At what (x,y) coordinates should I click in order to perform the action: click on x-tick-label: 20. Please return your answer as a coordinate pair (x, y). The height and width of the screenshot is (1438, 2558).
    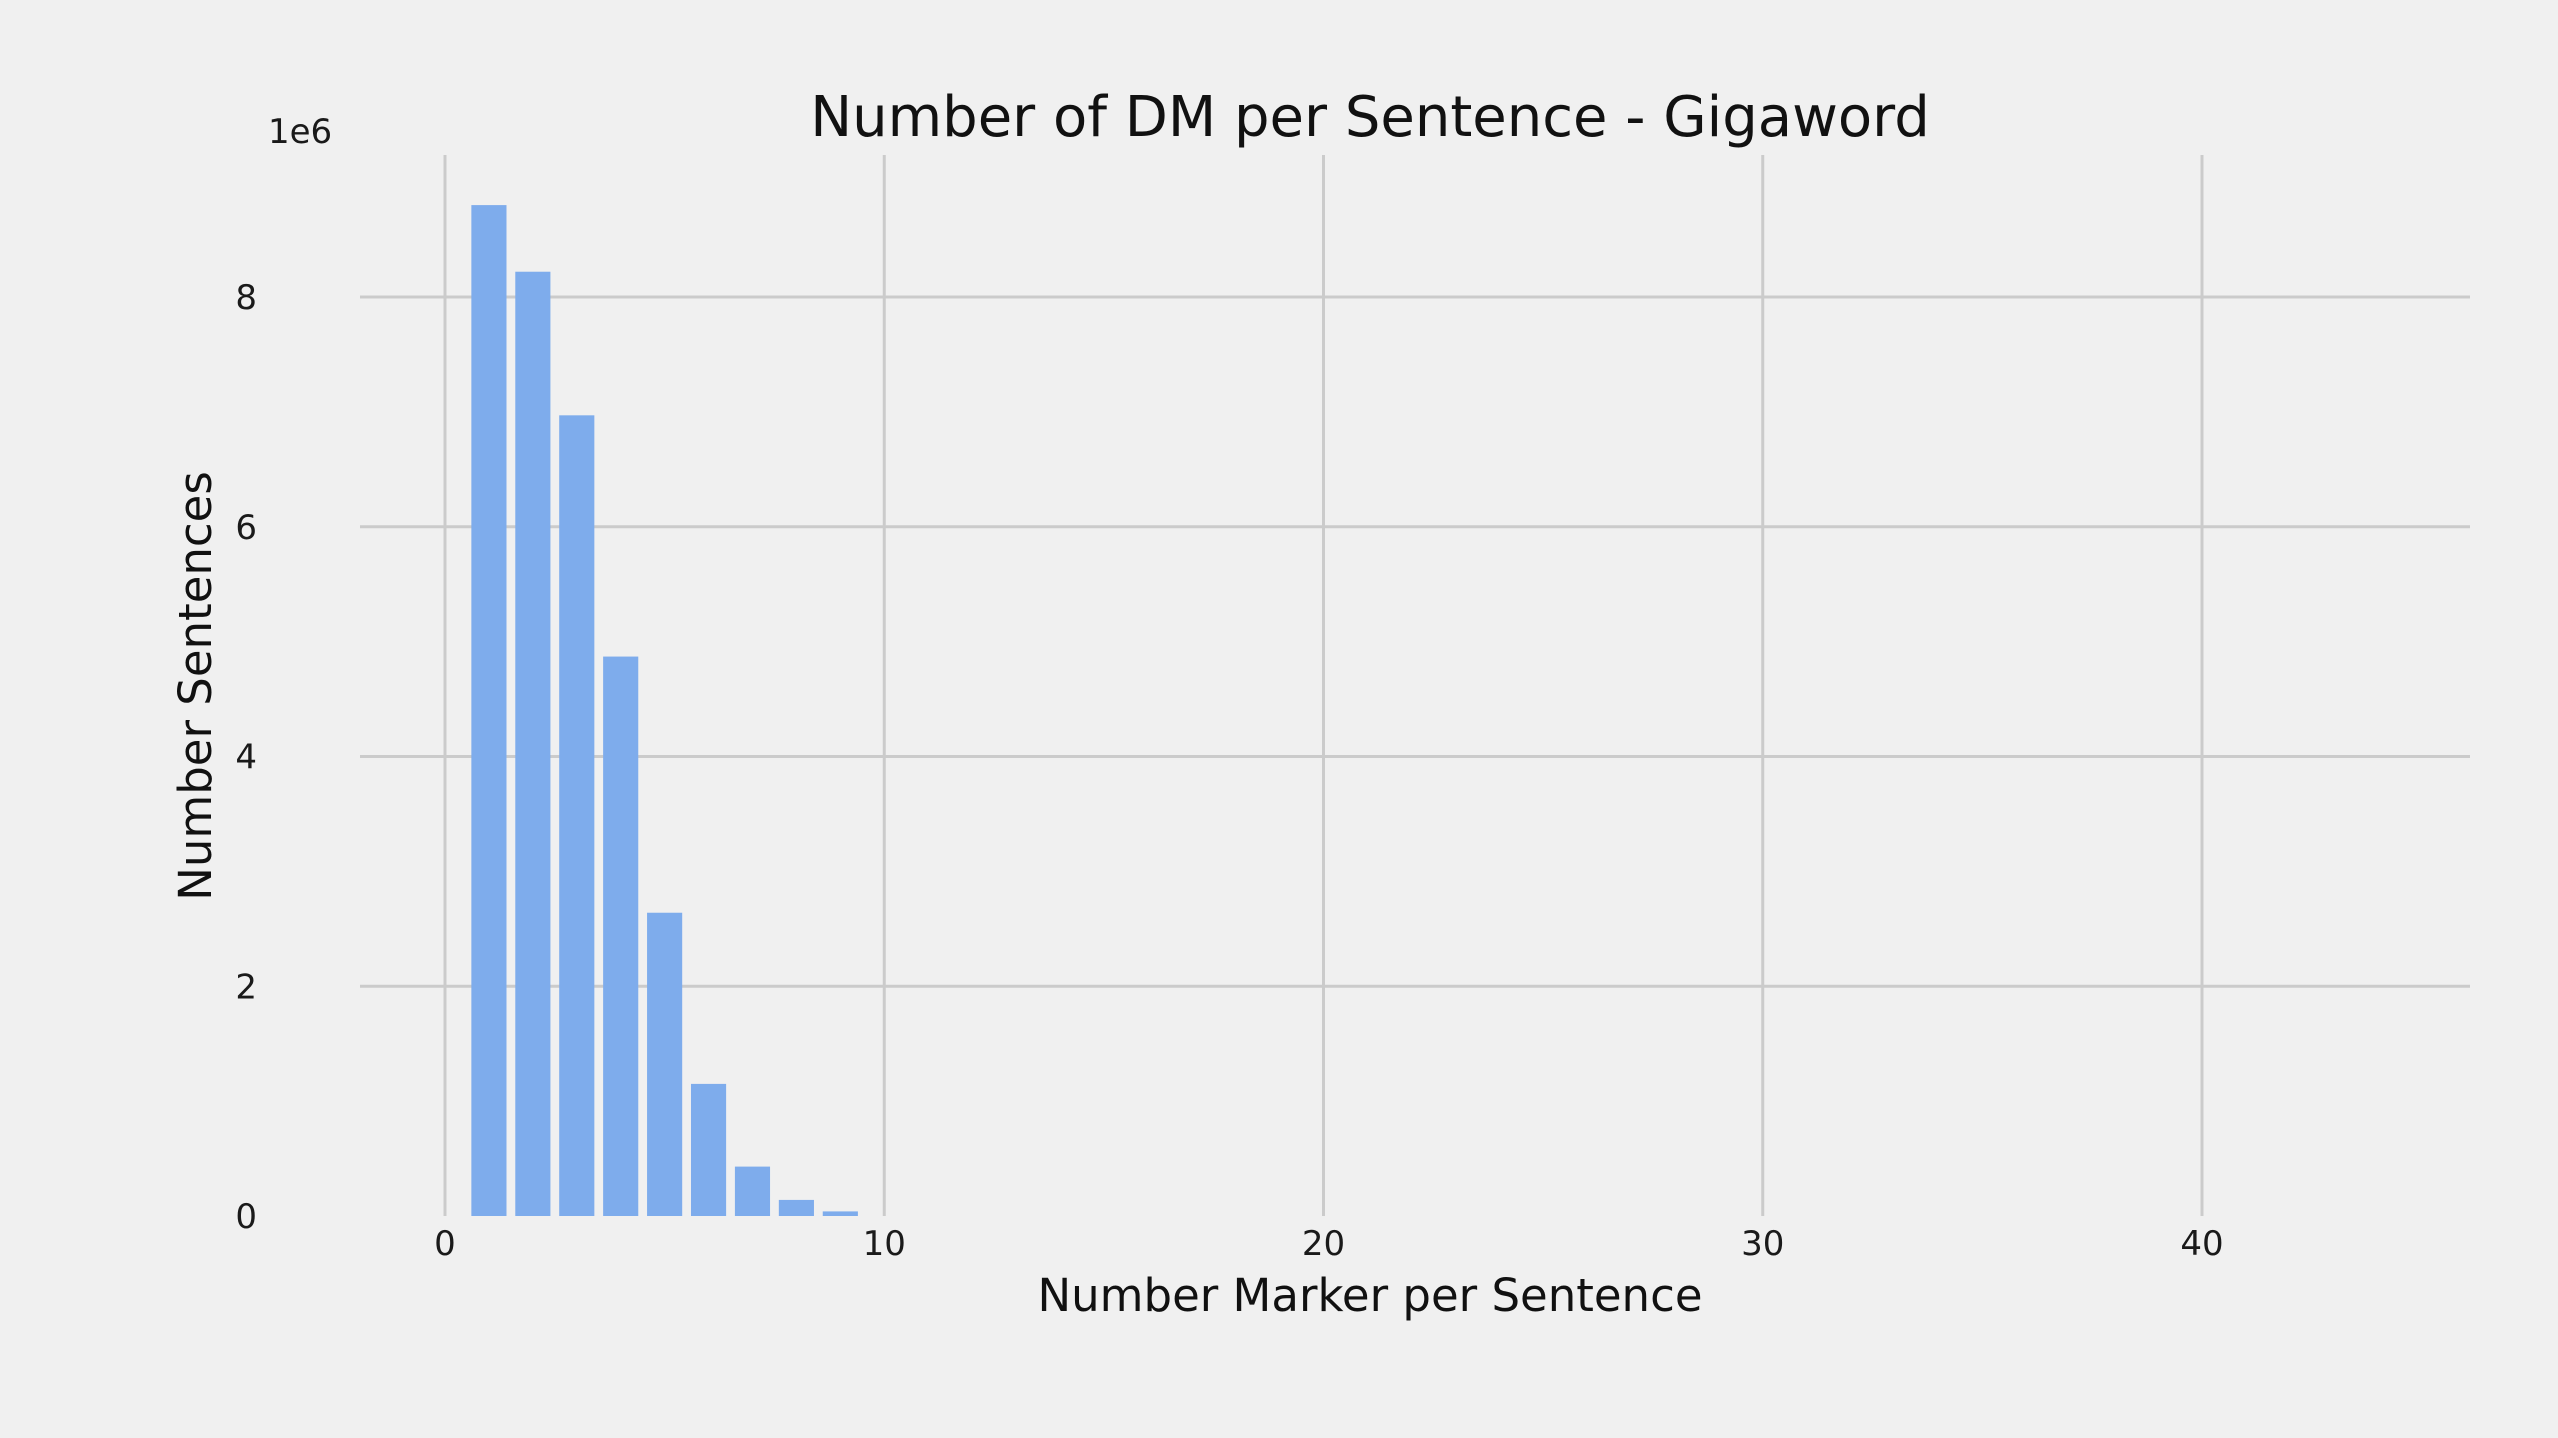
    Looking at the image, I should click on (1323, 1244).